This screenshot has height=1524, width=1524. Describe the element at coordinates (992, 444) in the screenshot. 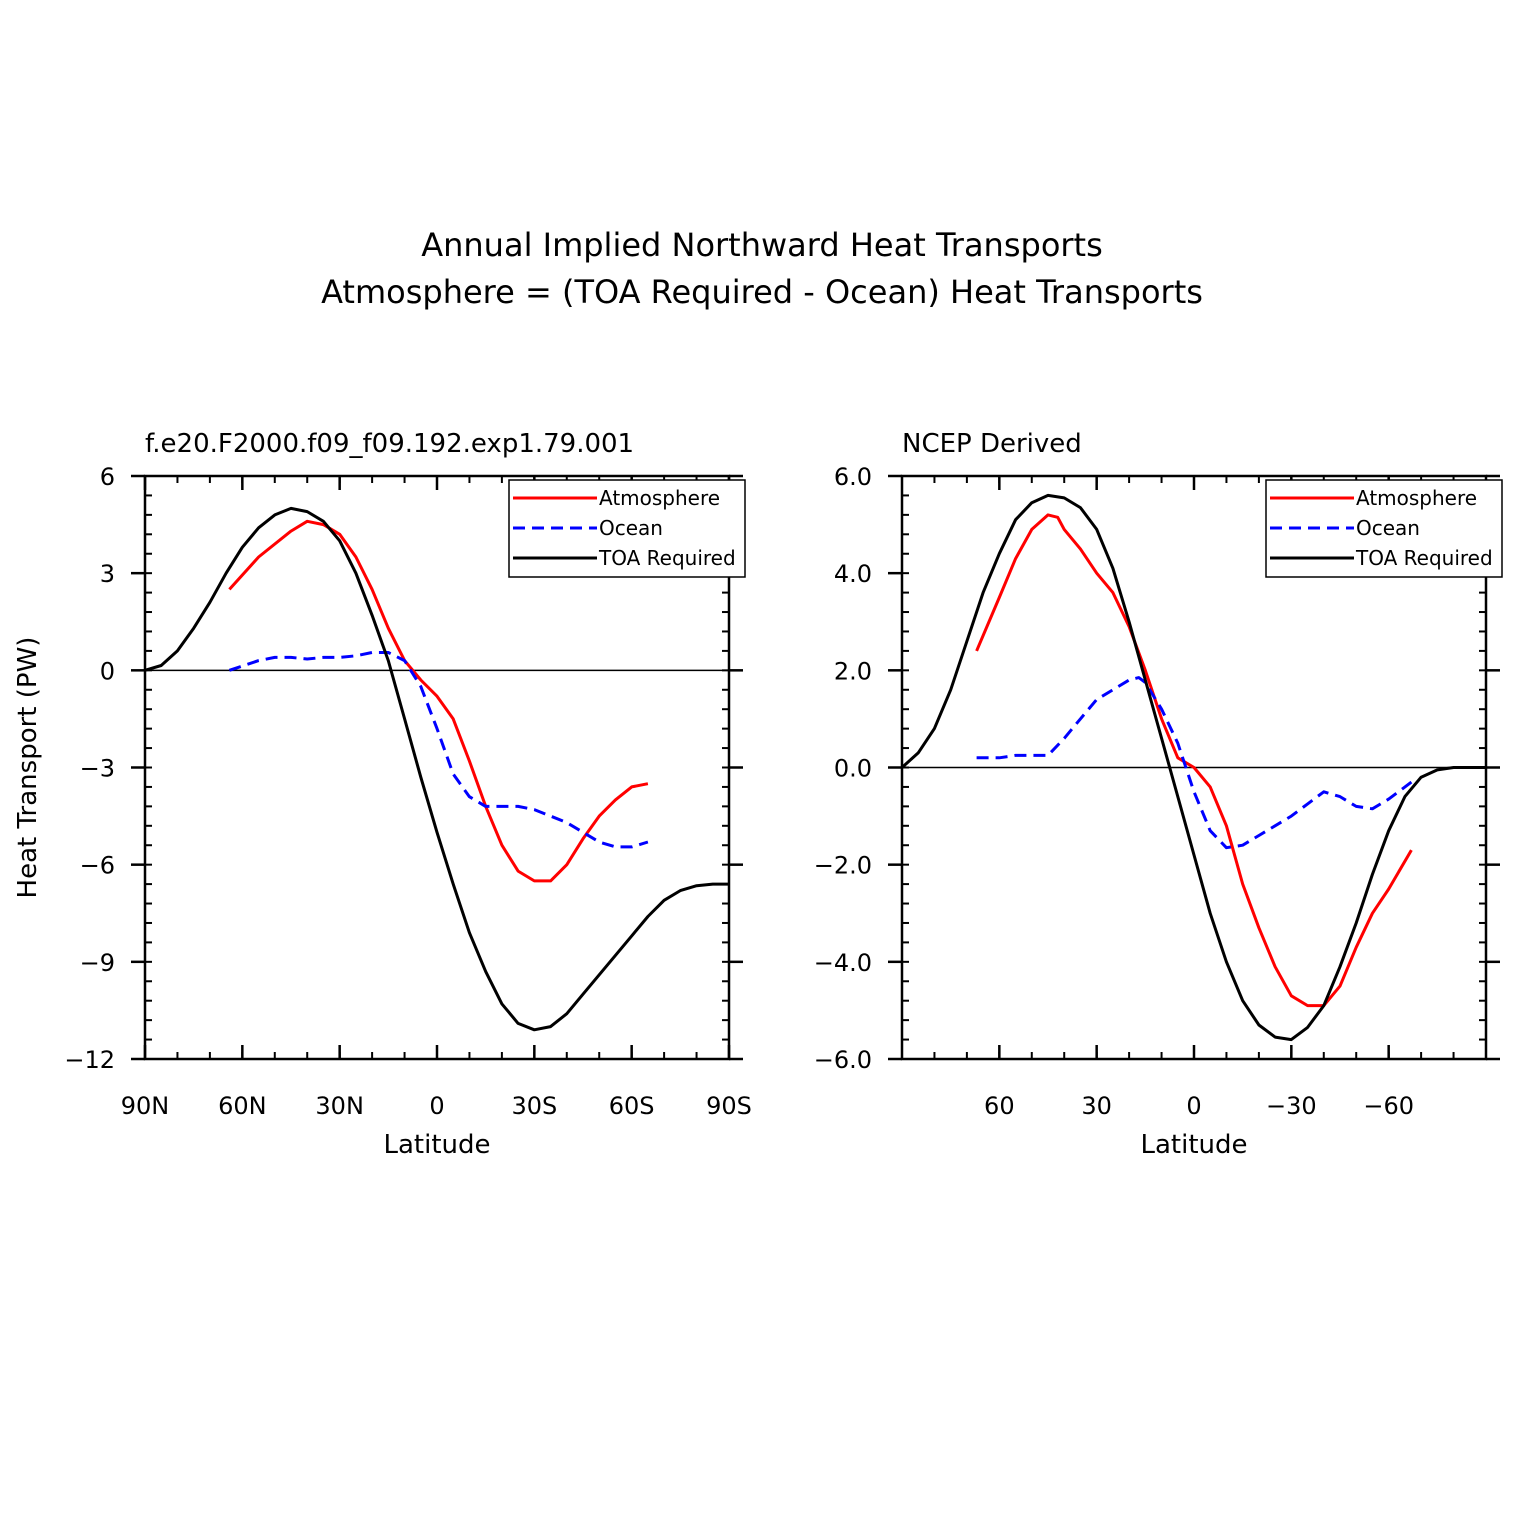

I see `chart-subtitle: NCEP Derived` at that location.